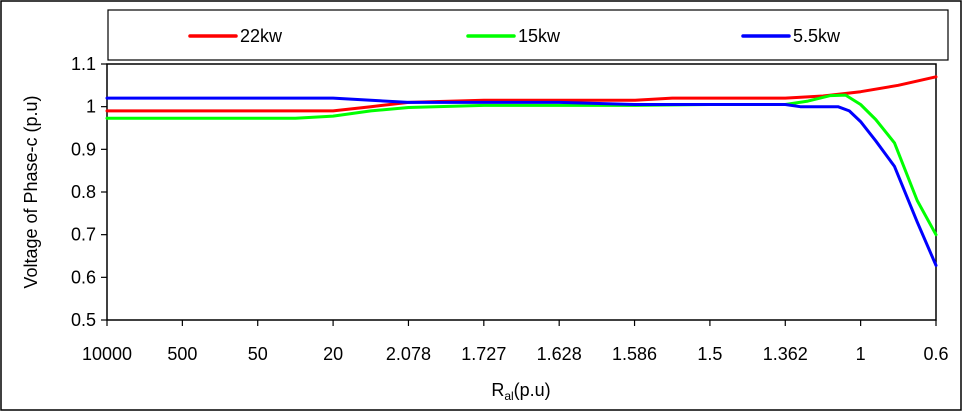  What do you see at coordinates (539, 36) in the screenshot?
I see `legend-label-2: 15kw` at bounding box center [539, 36].